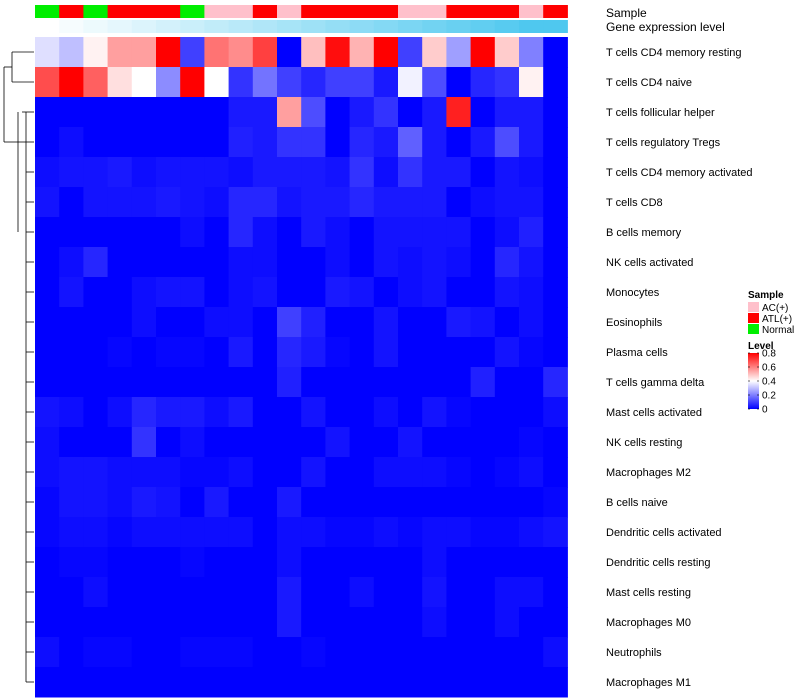 The width and height of the screenshot is (800, 700). I want to click on level-tick-label: 0.2, so click(769, 396).